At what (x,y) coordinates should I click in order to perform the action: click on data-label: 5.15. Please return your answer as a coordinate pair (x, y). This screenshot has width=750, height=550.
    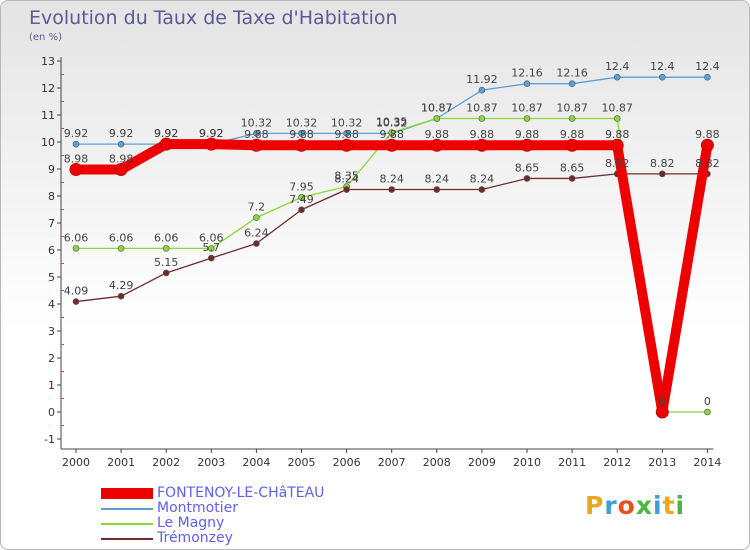
    Looking at the image, I should click on (166, 262).